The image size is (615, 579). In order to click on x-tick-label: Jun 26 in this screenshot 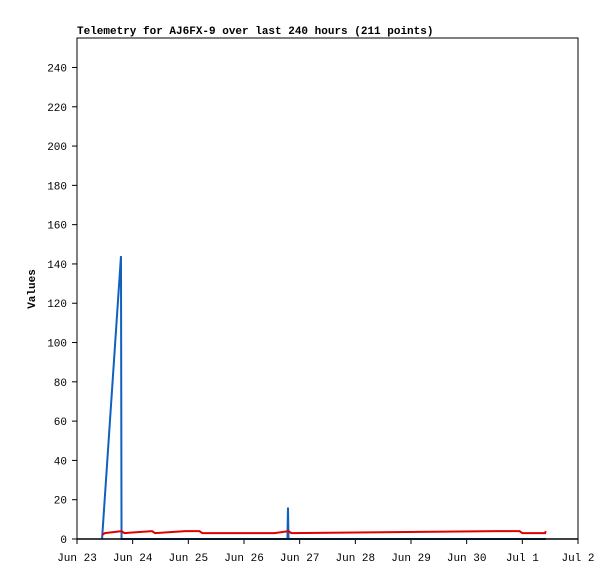, I will do `click(244, 559)`.